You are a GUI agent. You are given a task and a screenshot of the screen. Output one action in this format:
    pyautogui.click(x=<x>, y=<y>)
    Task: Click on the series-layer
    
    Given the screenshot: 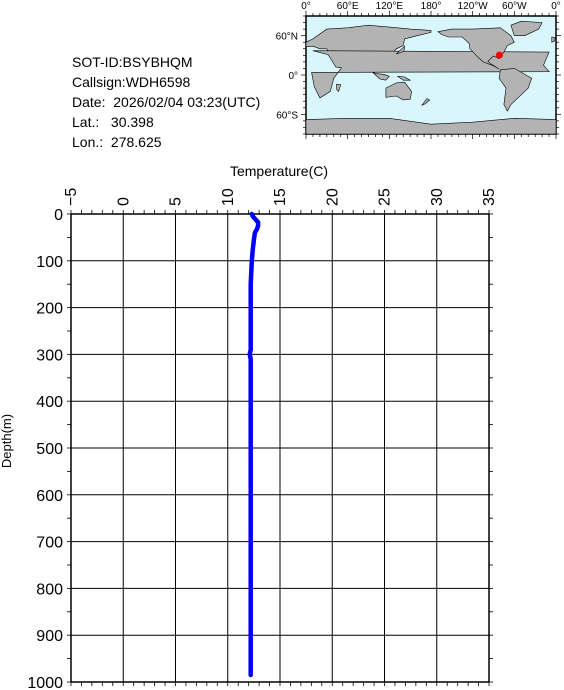 What is the action you would take?
    pyautogui.click(x=254, y=444)
    